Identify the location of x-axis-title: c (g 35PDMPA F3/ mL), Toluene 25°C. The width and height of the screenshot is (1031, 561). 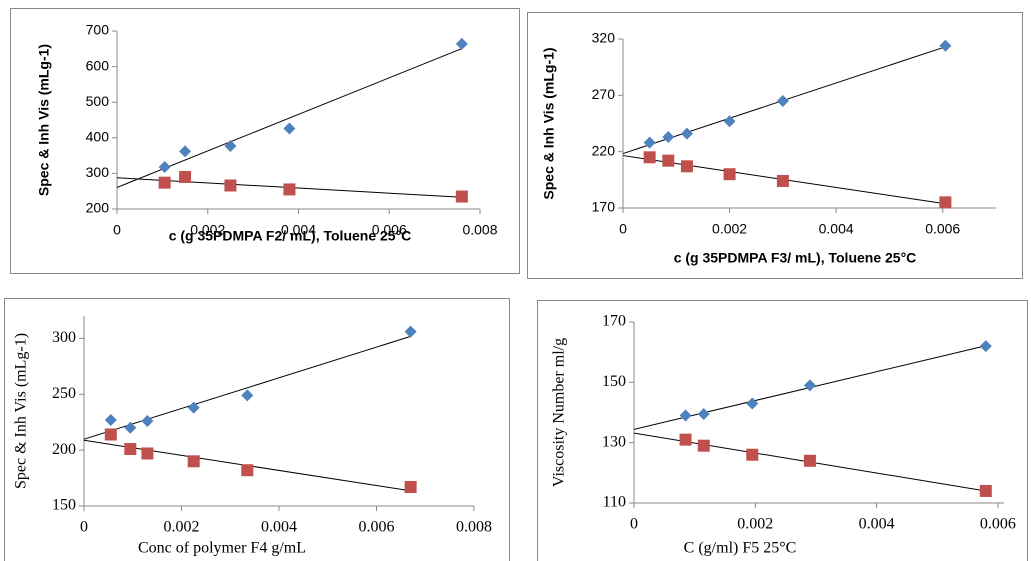
(795, 258).